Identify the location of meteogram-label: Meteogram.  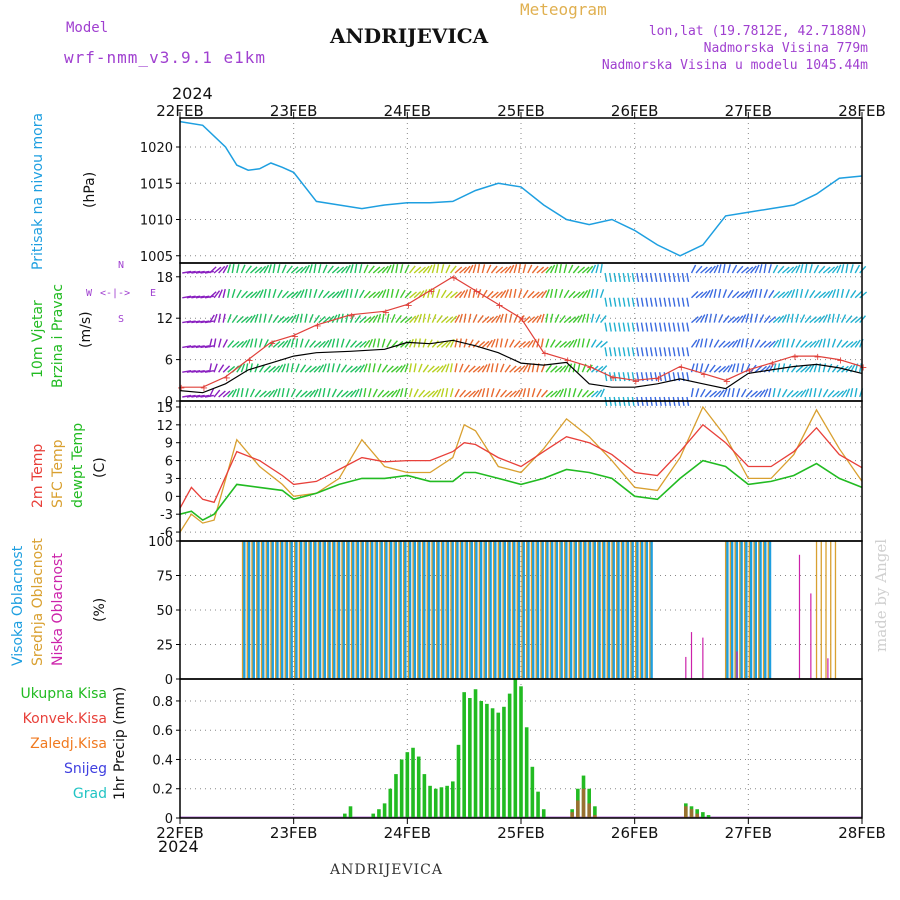
(563, 9).